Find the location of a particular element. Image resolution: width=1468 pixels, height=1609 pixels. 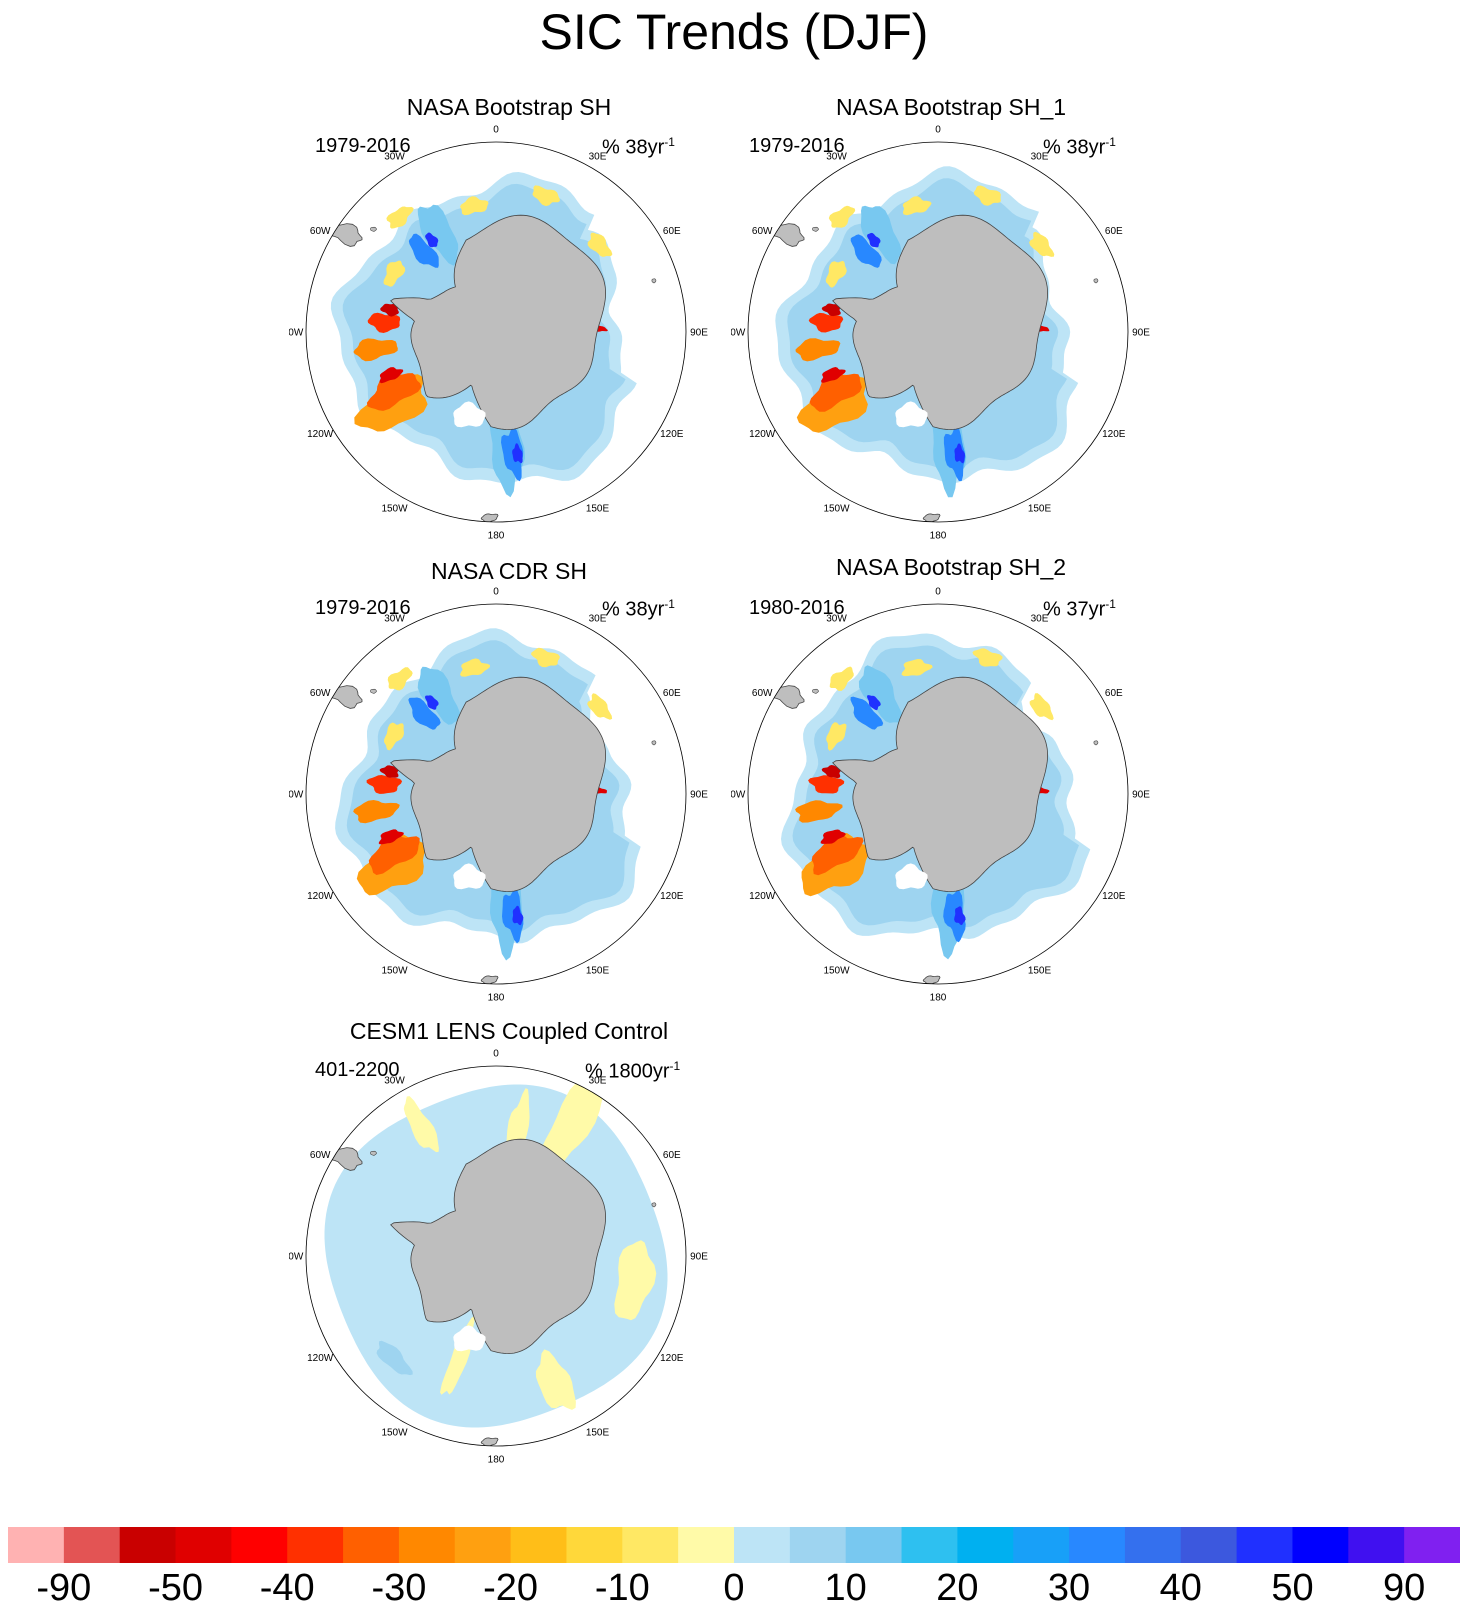

ross-ice-shelf is located at coordinates (469, 414).